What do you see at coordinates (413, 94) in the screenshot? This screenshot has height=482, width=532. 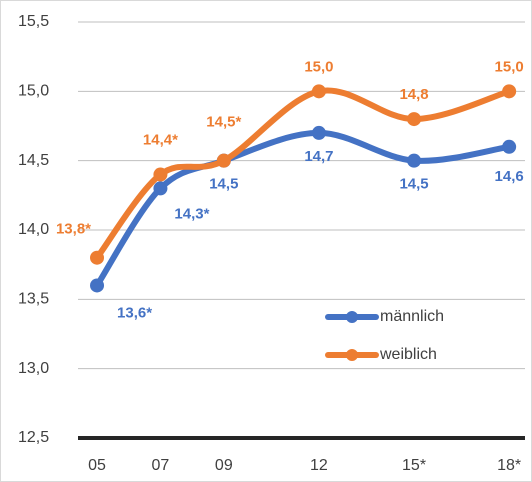 I see `value-label: 14,8` at bounding box center [413, 94].